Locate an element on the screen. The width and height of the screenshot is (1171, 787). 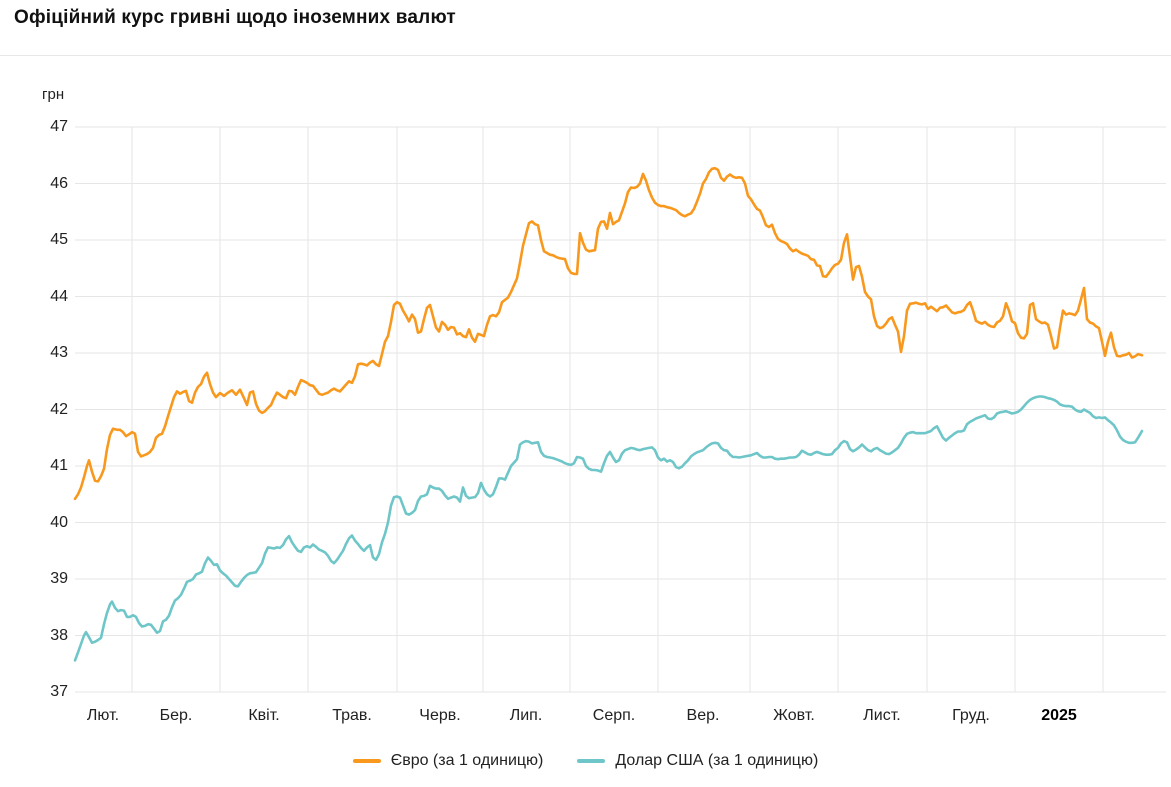
x-tick-label: Жовт. is located at coordinates (794, 715).